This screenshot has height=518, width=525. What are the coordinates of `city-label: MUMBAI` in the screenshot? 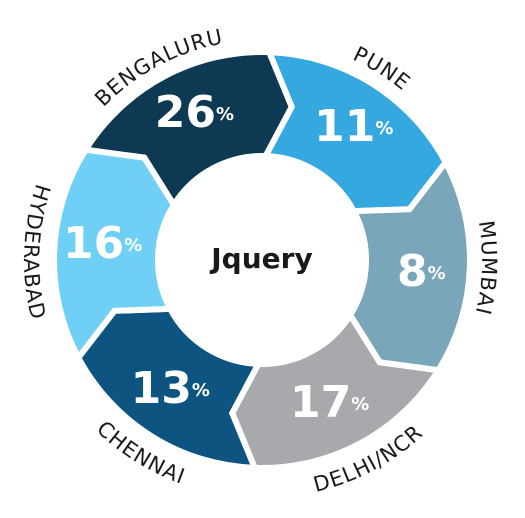 It's located at (486, 268).